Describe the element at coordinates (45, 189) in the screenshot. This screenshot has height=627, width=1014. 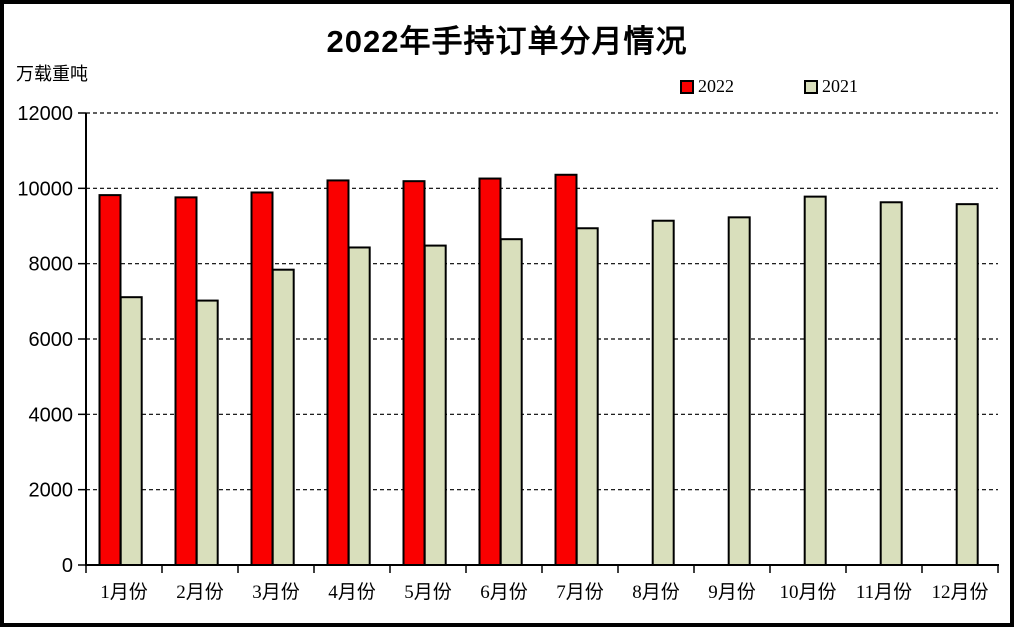
I see `y-tick-label-10000: 10000` at that location.